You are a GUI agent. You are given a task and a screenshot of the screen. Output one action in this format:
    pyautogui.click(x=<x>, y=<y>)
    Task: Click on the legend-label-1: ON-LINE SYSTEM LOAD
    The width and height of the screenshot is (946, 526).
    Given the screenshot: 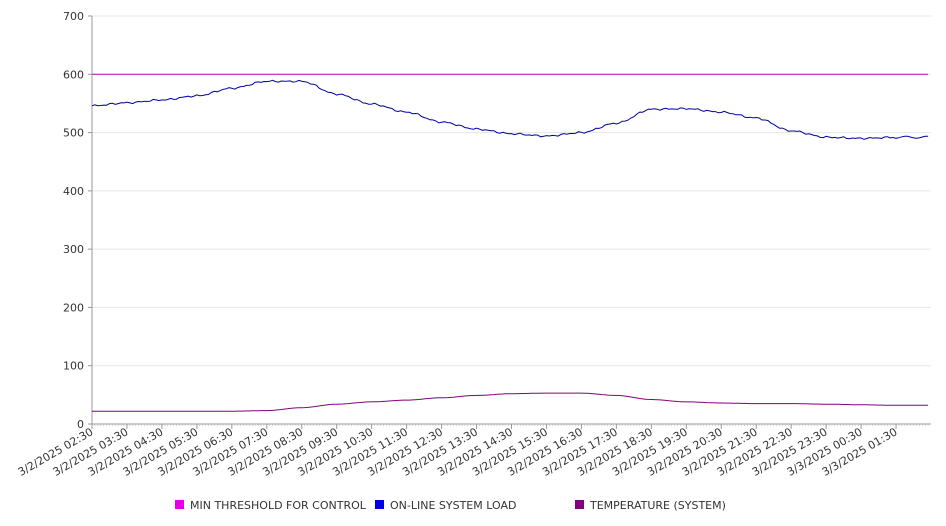 What is the action you would take?
    pyautogui.click(x=453, y=505)
    